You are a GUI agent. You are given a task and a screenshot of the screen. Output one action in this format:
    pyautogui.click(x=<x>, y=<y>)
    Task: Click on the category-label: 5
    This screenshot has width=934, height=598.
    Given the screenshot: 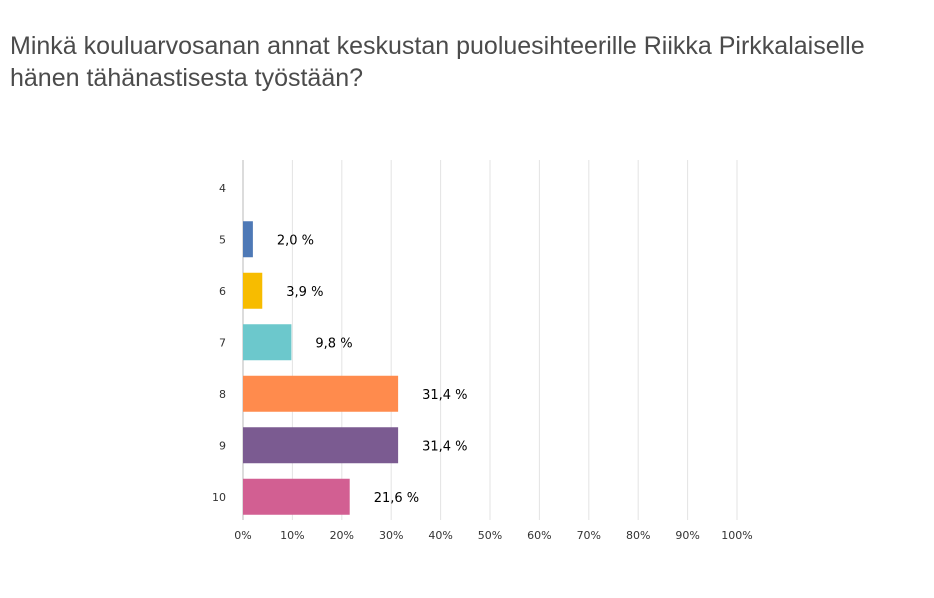 What is the action you would take?
    pyautogui.click(x=222, y=239)
    